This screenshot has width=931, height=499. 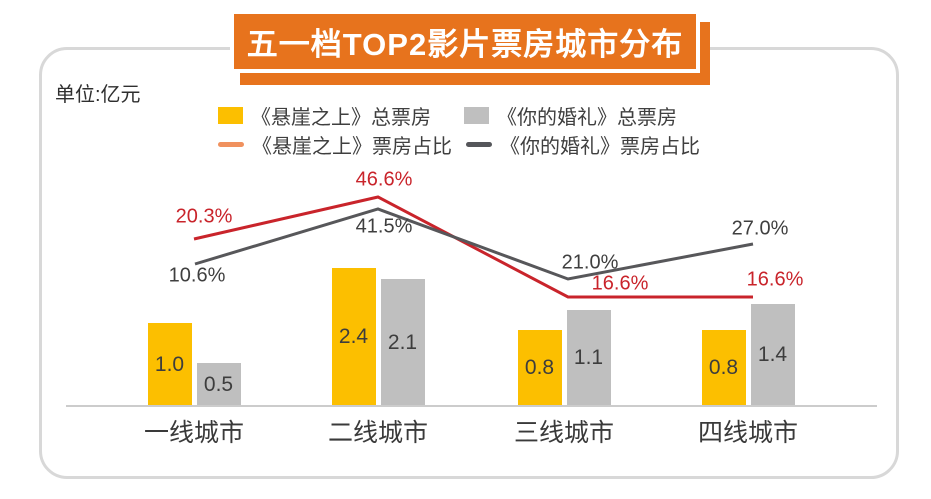 What do you see at coordinates (204, 216) in the screenshot?
I see `percentage-label: 20.3%` at bounding box center [204, 216].